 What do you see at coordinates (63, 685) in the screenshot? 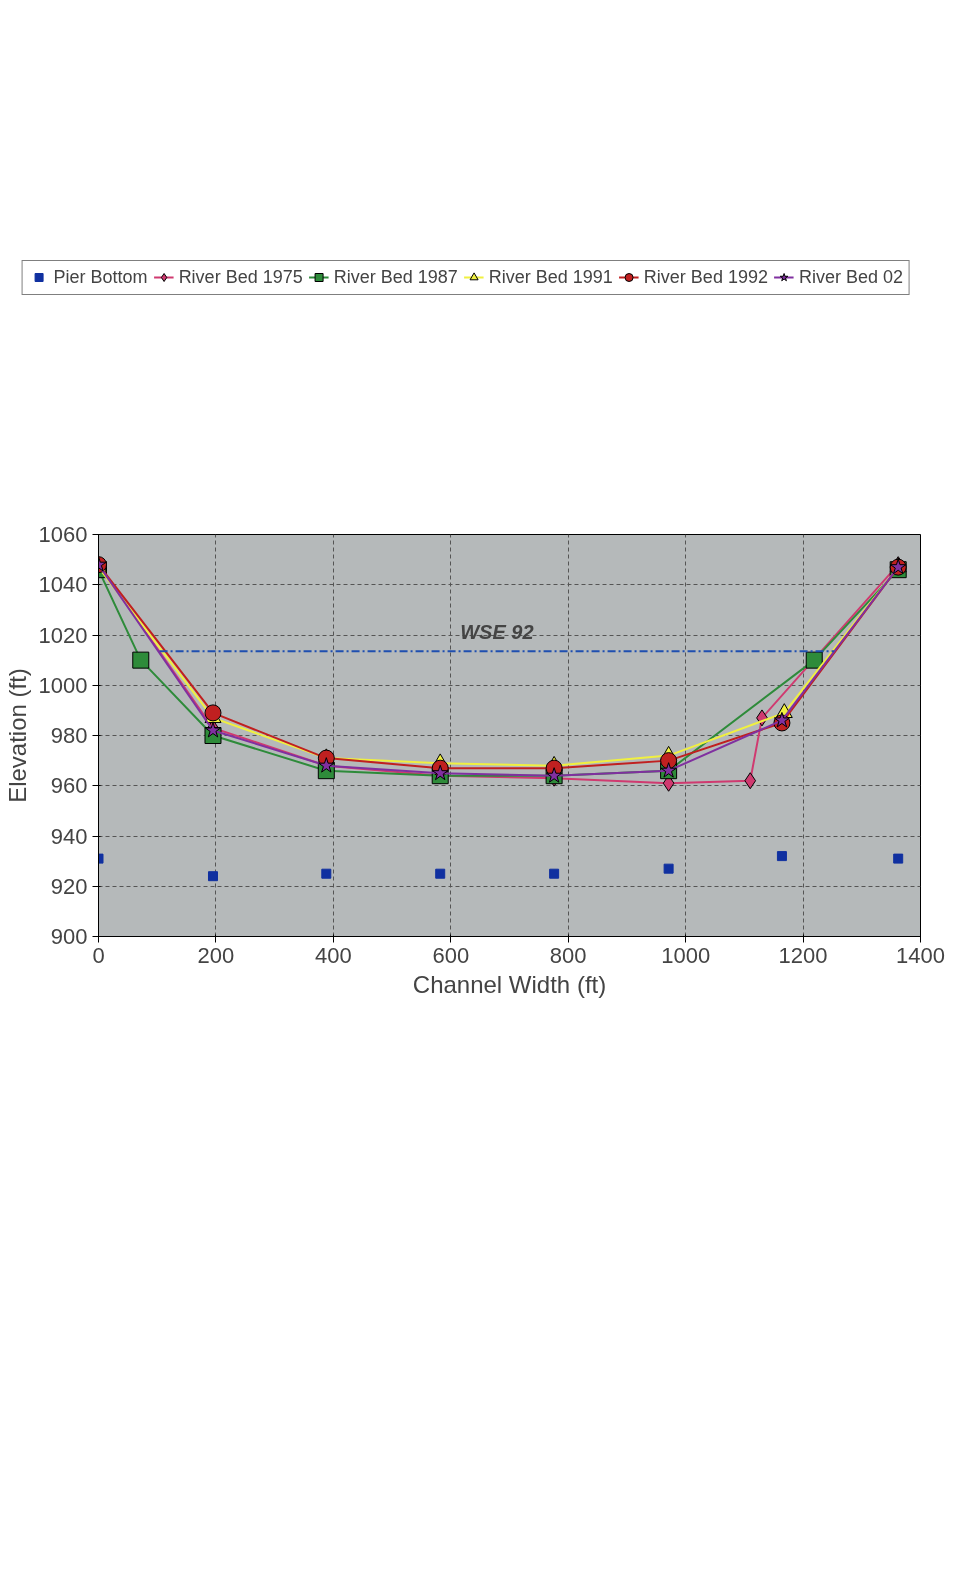
I see `y-tick-label: 1000` at bounding box center [63, 685].